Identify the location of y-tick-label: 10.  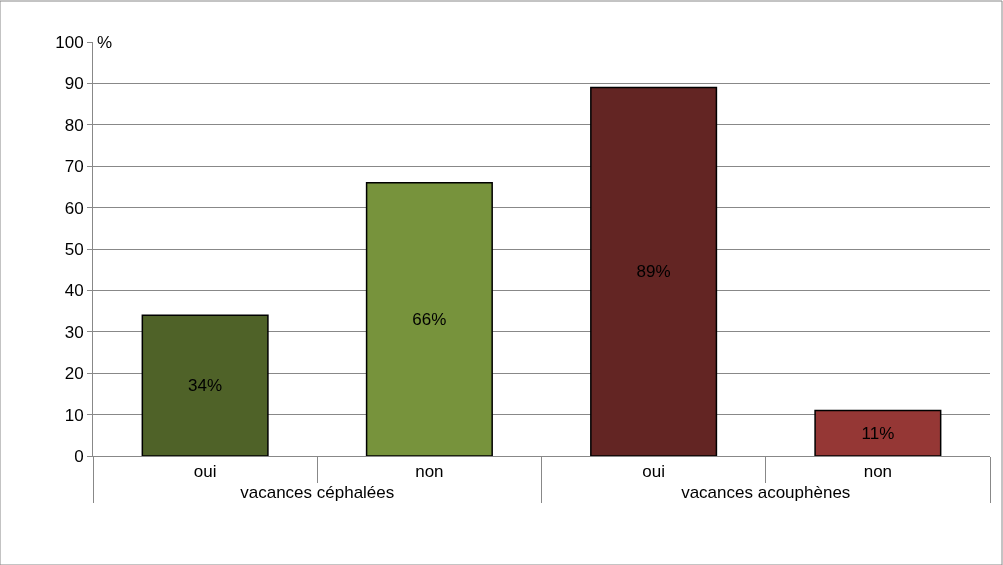
(74, 415).